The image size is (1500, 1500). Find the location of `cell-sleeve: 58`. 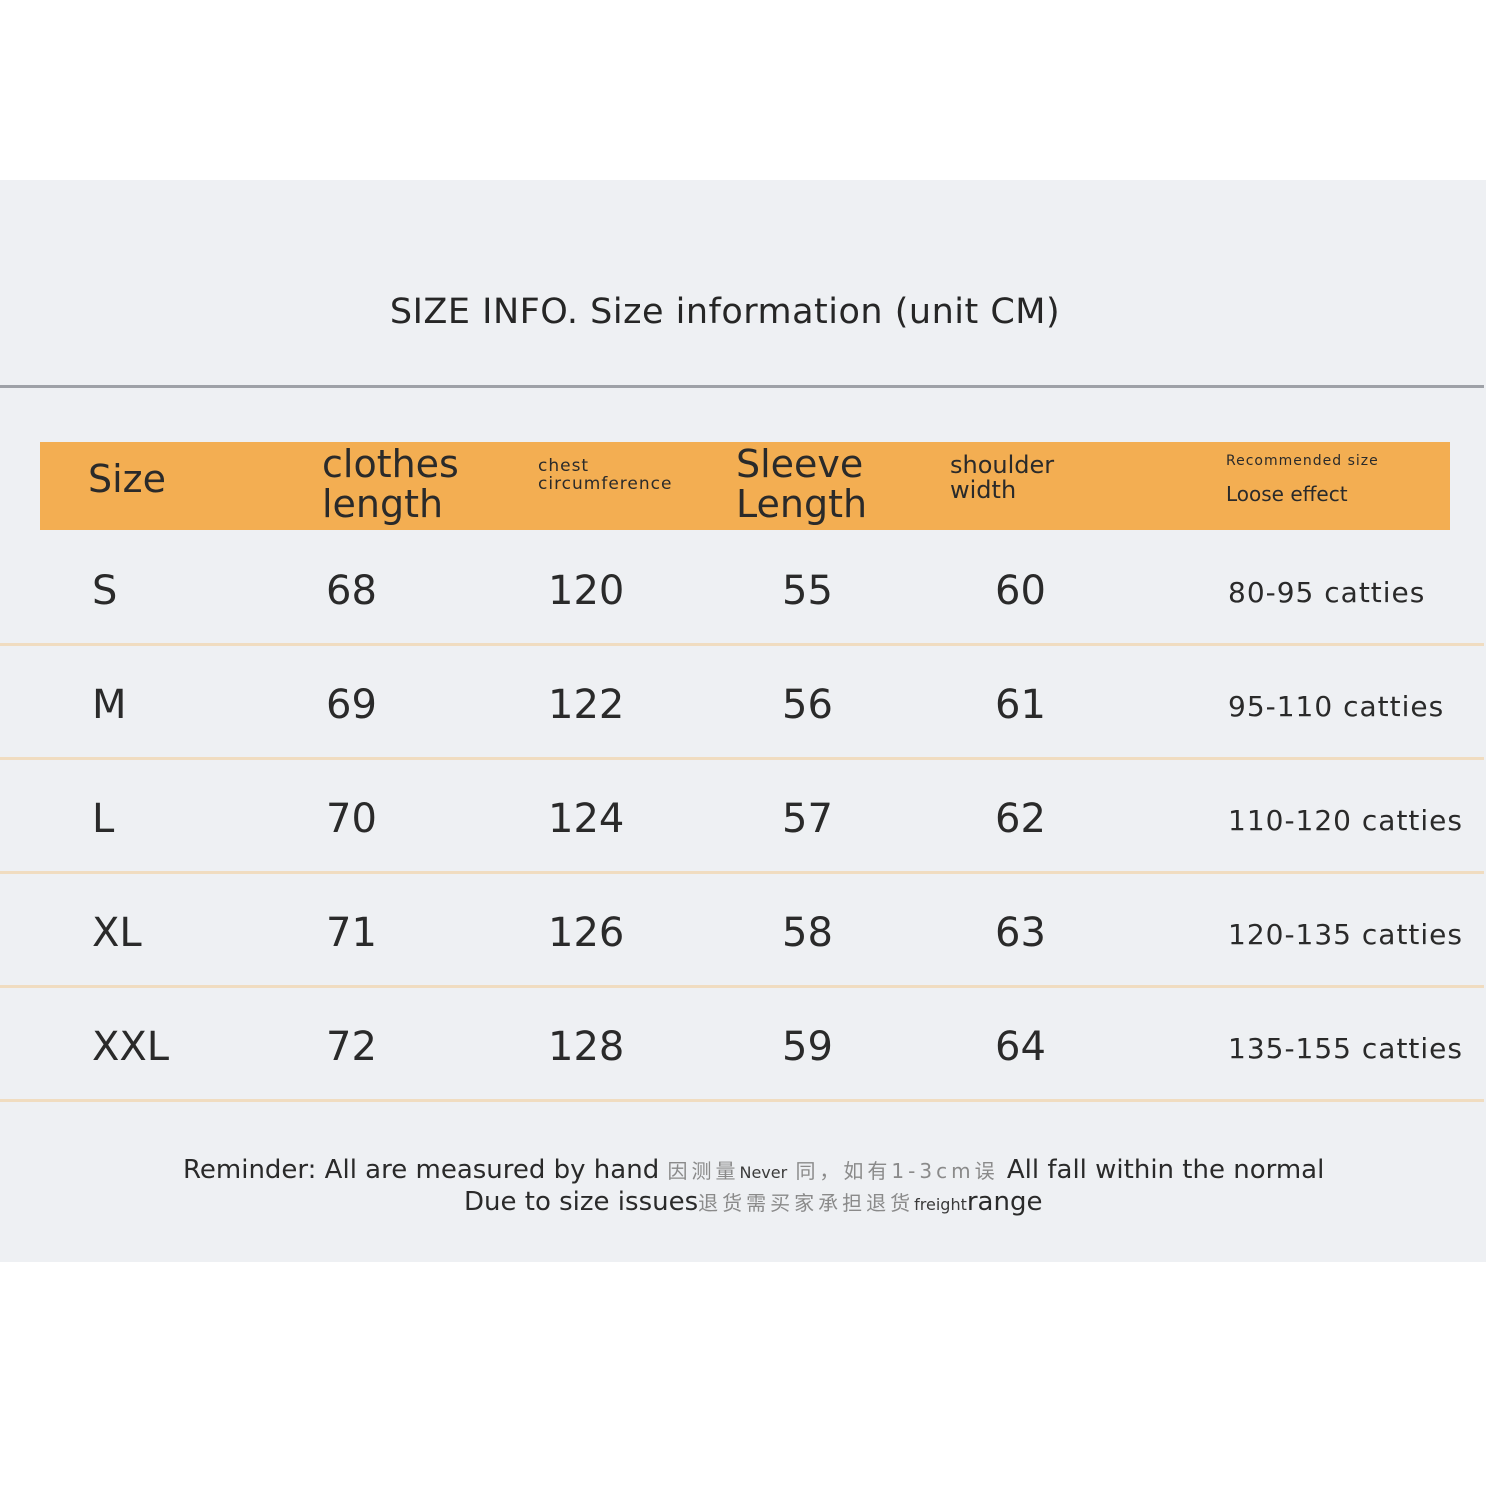

cell-sleeve: 58 is located at coordinates (807, 933).